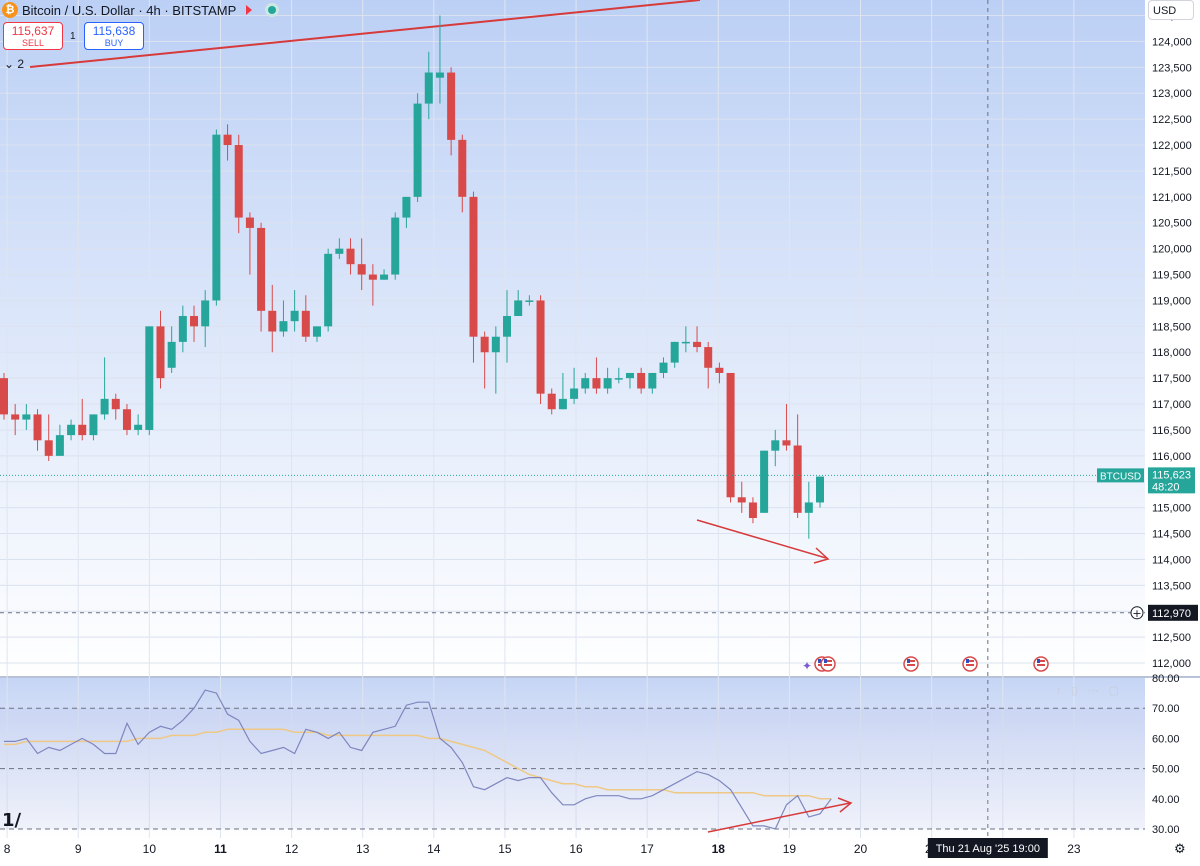  I want to click on pane-tools: ↑▯⋯▢, so click(1092, 690).